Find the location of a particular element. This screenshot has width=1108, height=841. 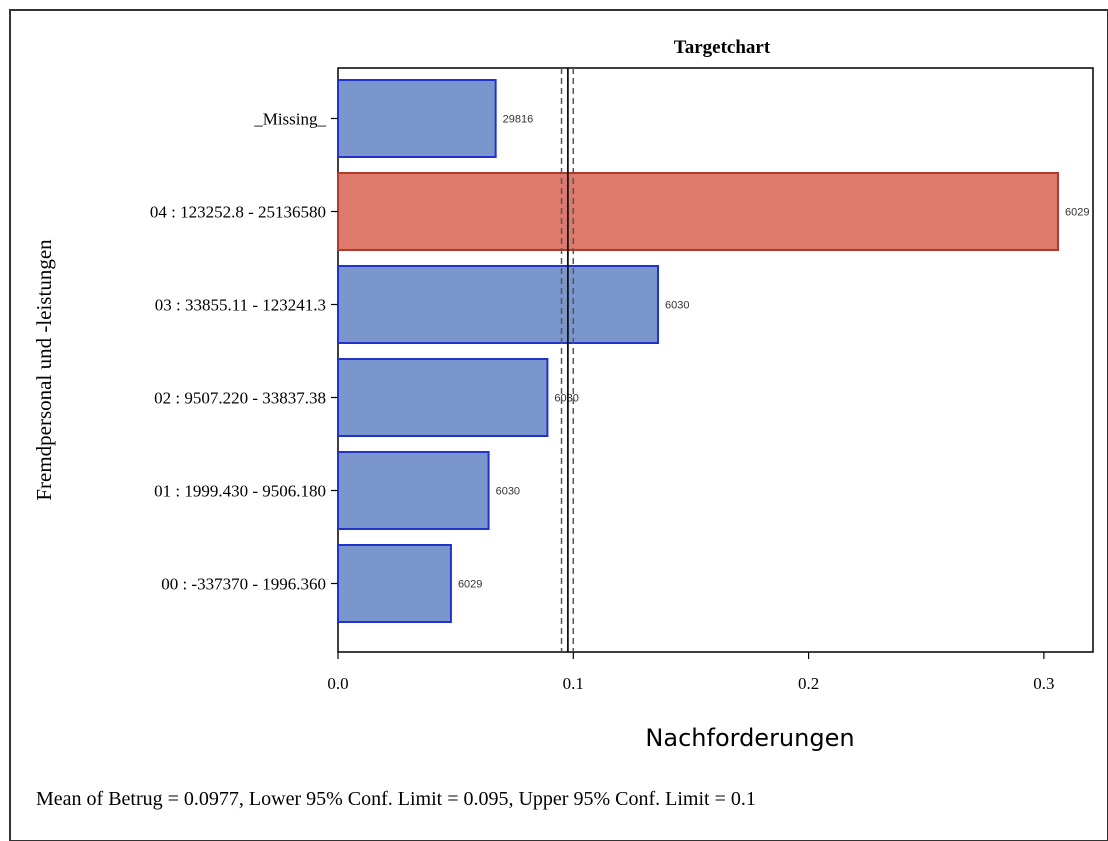

data-label: 29816 is located at coordinates (518, 120).